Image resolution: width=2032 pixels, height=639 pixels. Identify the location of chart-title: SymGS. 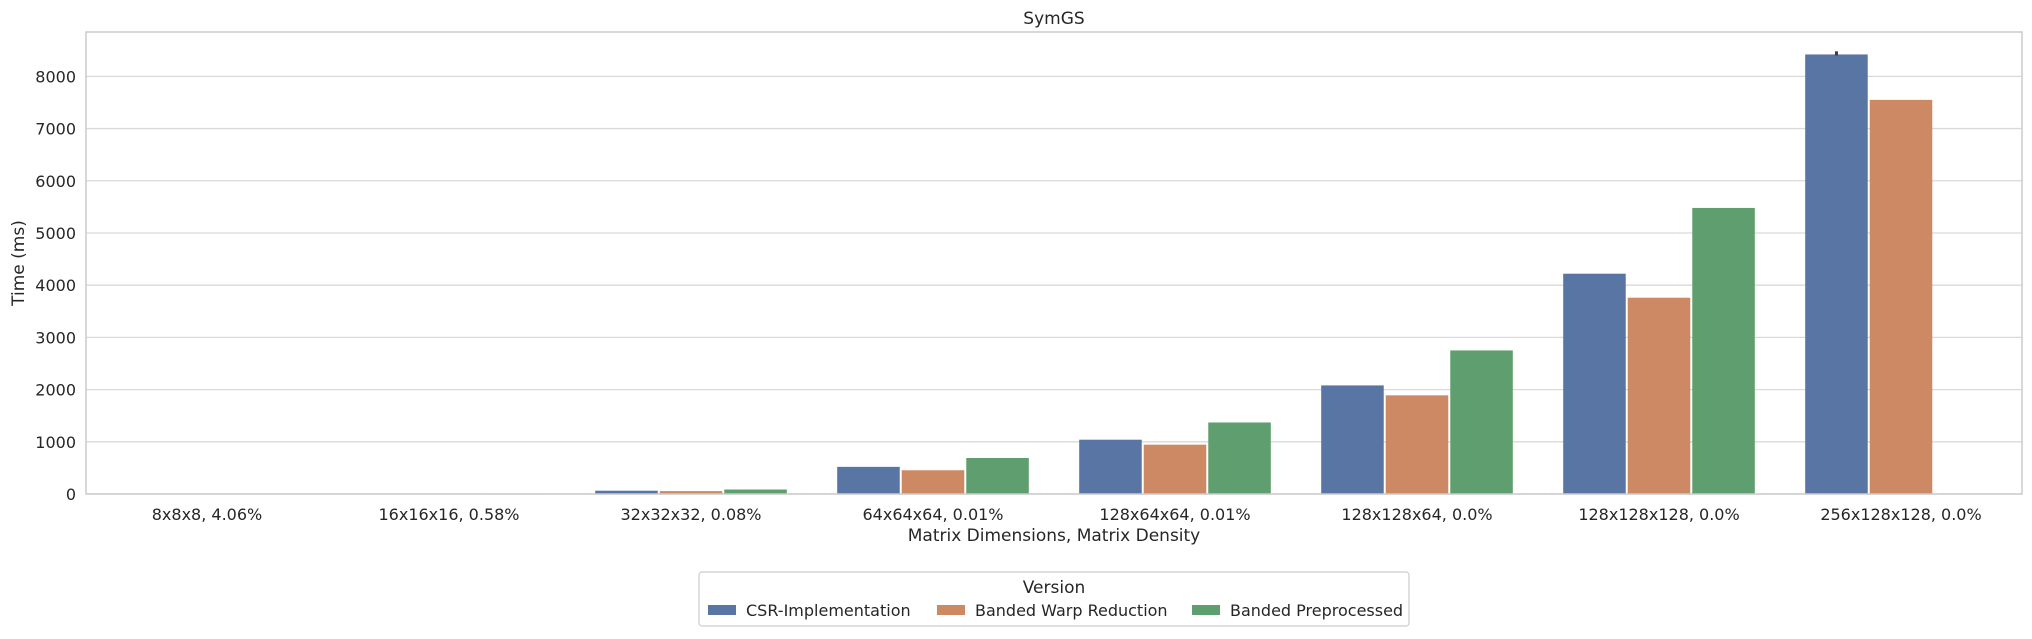
(1053, 19).